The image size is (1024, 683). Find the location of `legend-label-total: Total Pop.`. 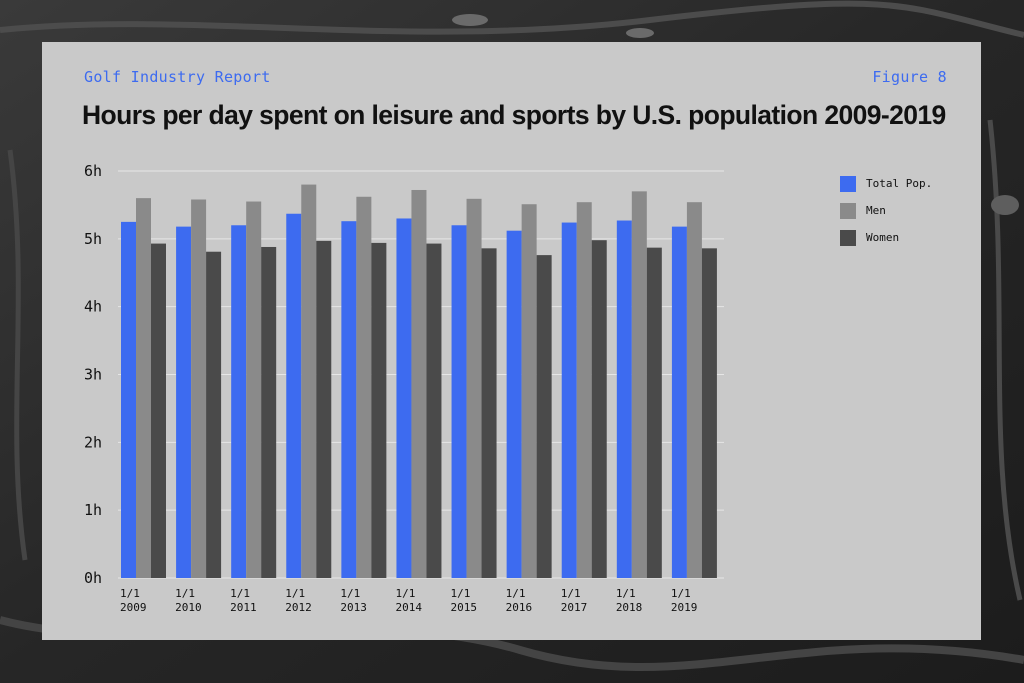

legend-label-total: Total Pop. is located at coordinates (899, 183).